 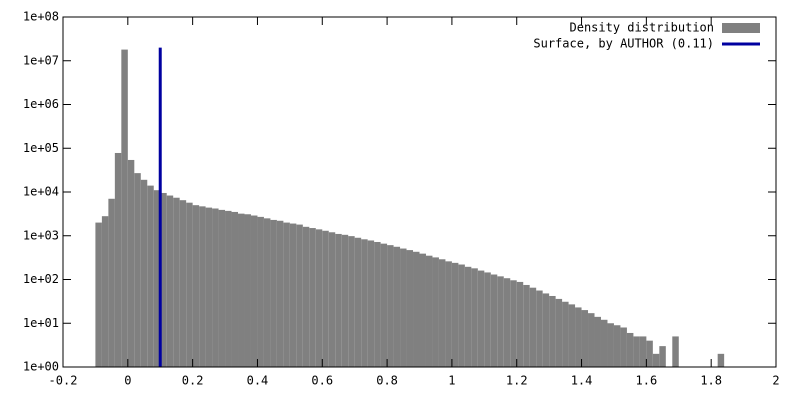 I want to click on x-tick-label: 1.2, so click(x=517, y=381).